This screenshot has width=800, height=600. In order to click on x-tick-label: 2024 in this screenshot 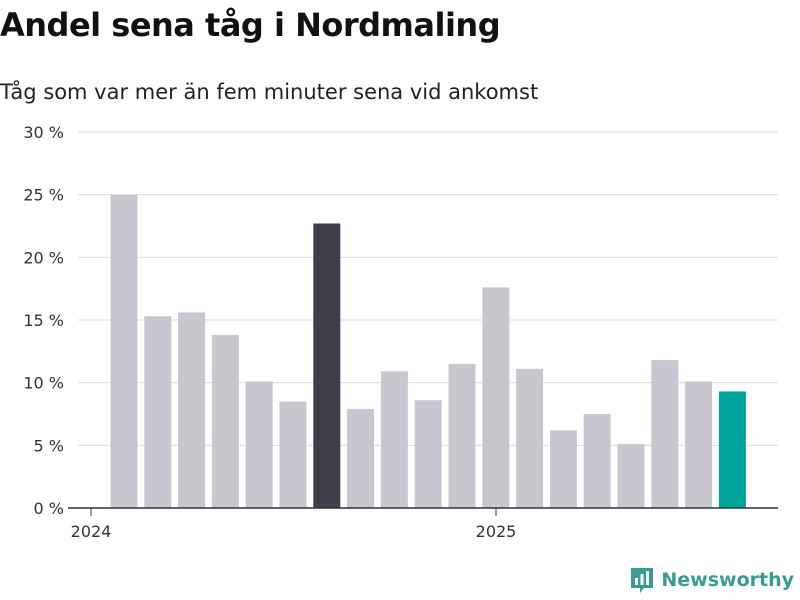, I will do `click(91, 531)`.